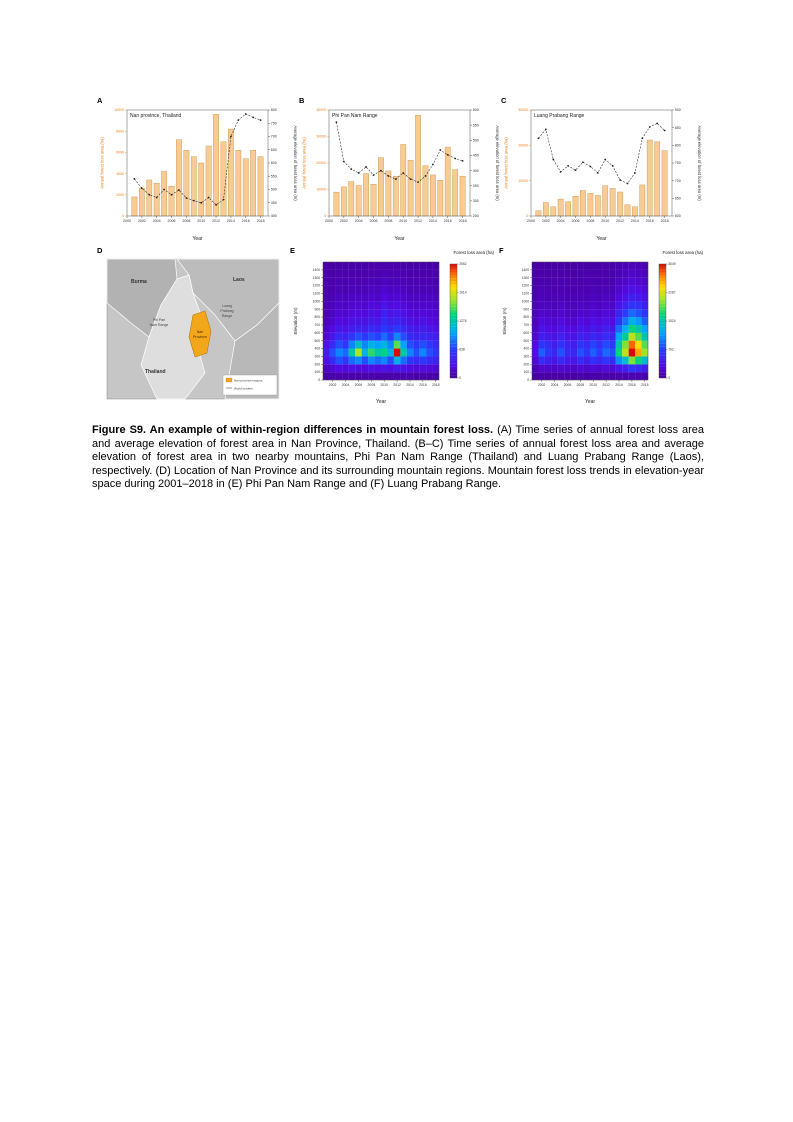 This screenshot has width=793, height=1122. What do you see at coordinates (355, 116) in the screenshot?
I see `chart-title: Phi Pan Nam Range` at bounding box center [355, 116].